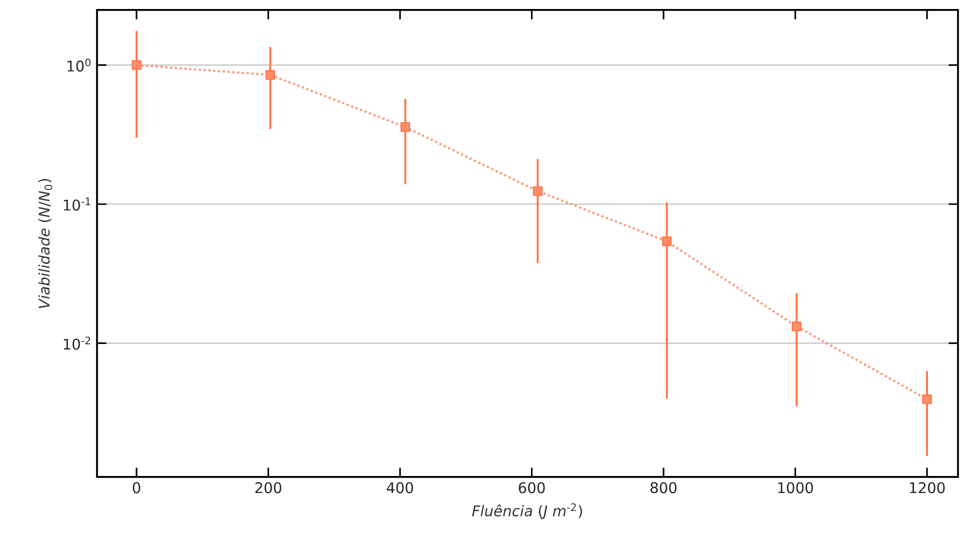 The width and height of the screenshot is (960, 541). What do you see at coordinates (79, 65) in the screenshot?
I see `y-tick-label: 10$^{0}$` at bounding box center [79, 65].